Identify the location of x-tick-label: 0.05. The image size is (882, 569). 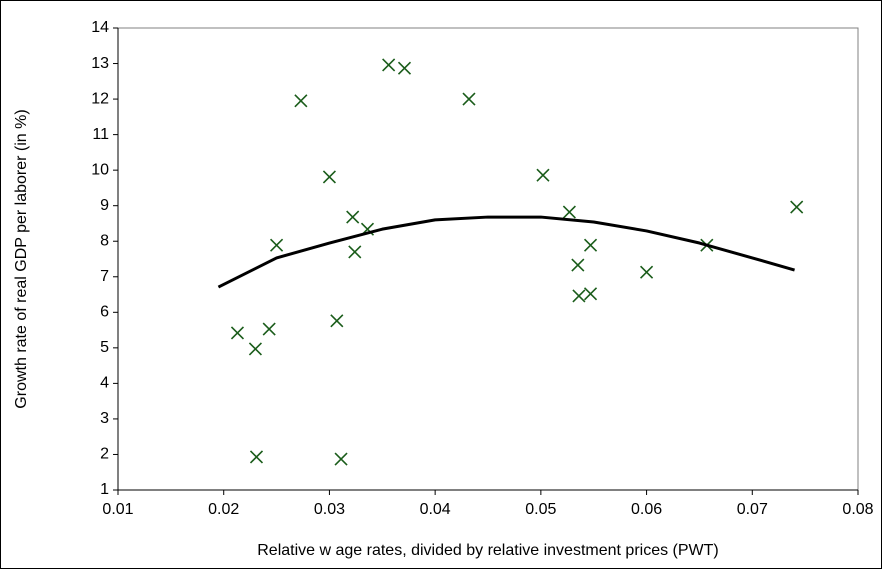
(540, 509).